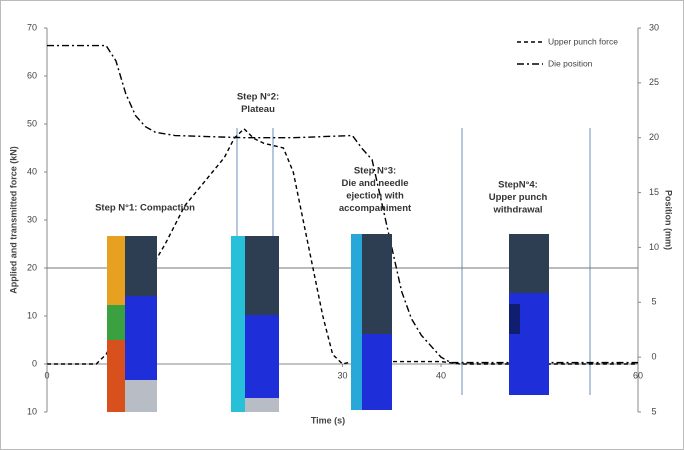  I want to click on y-tick-label: 20, so click(32, 267).